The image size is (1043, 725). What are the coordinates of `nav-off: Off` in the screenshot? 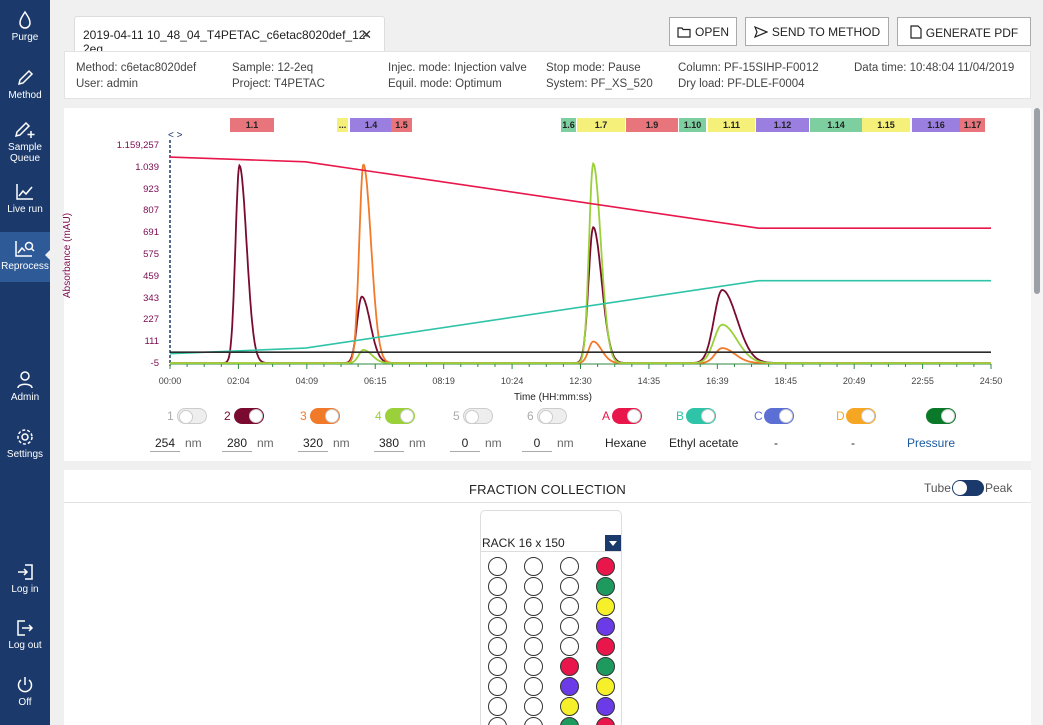 It's located at (25, 700).